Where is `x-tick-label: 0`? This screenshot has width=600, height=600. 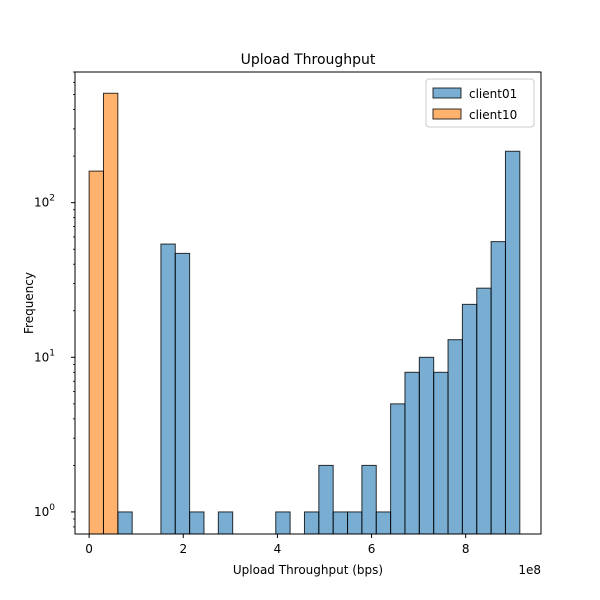
x-tick-label: 0 is located at coordinates (89, 549).